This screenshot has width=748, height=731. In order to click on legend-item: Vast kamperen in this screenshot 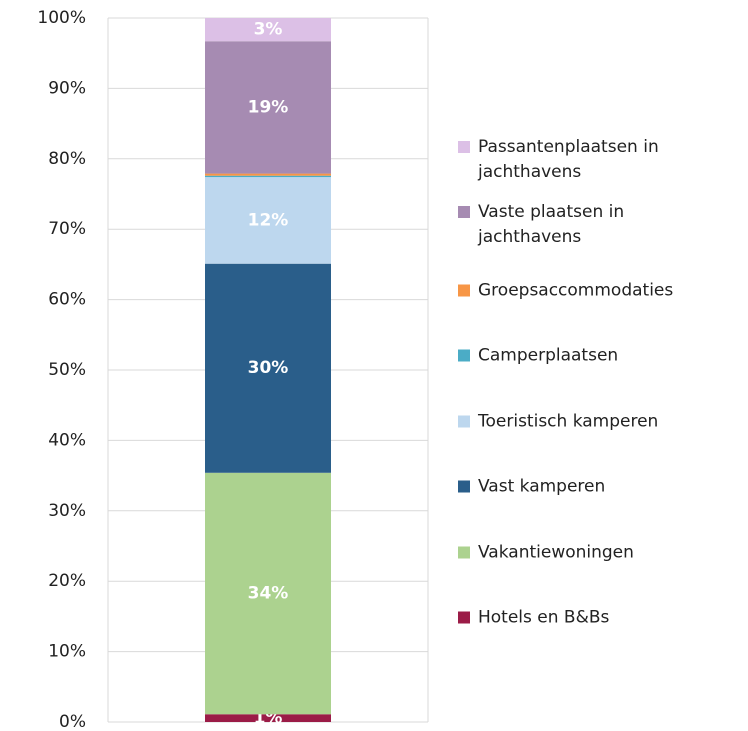, I will do `click(531, 487)`.